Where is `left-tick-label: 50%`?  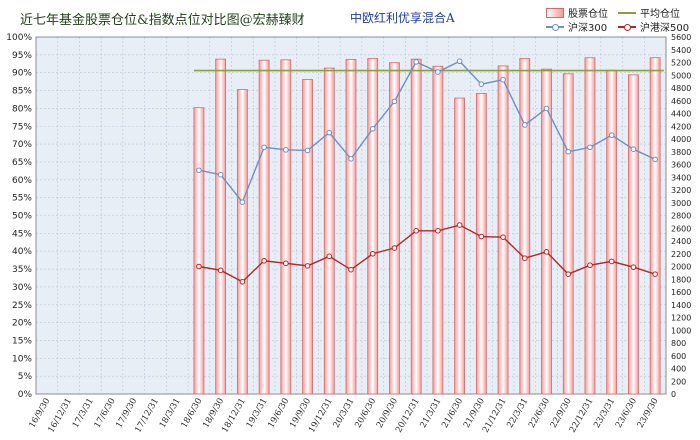
left-tick-label: 50% is located at coordinates (22, 217).